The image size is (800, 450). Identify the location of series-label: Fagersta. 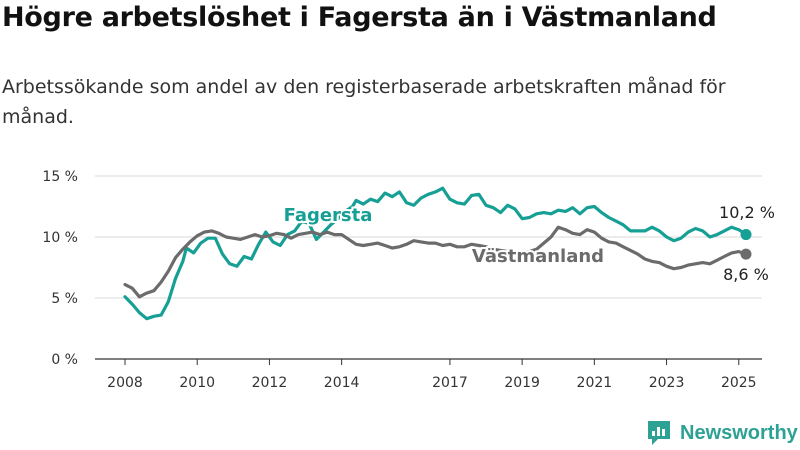
(328, 215).